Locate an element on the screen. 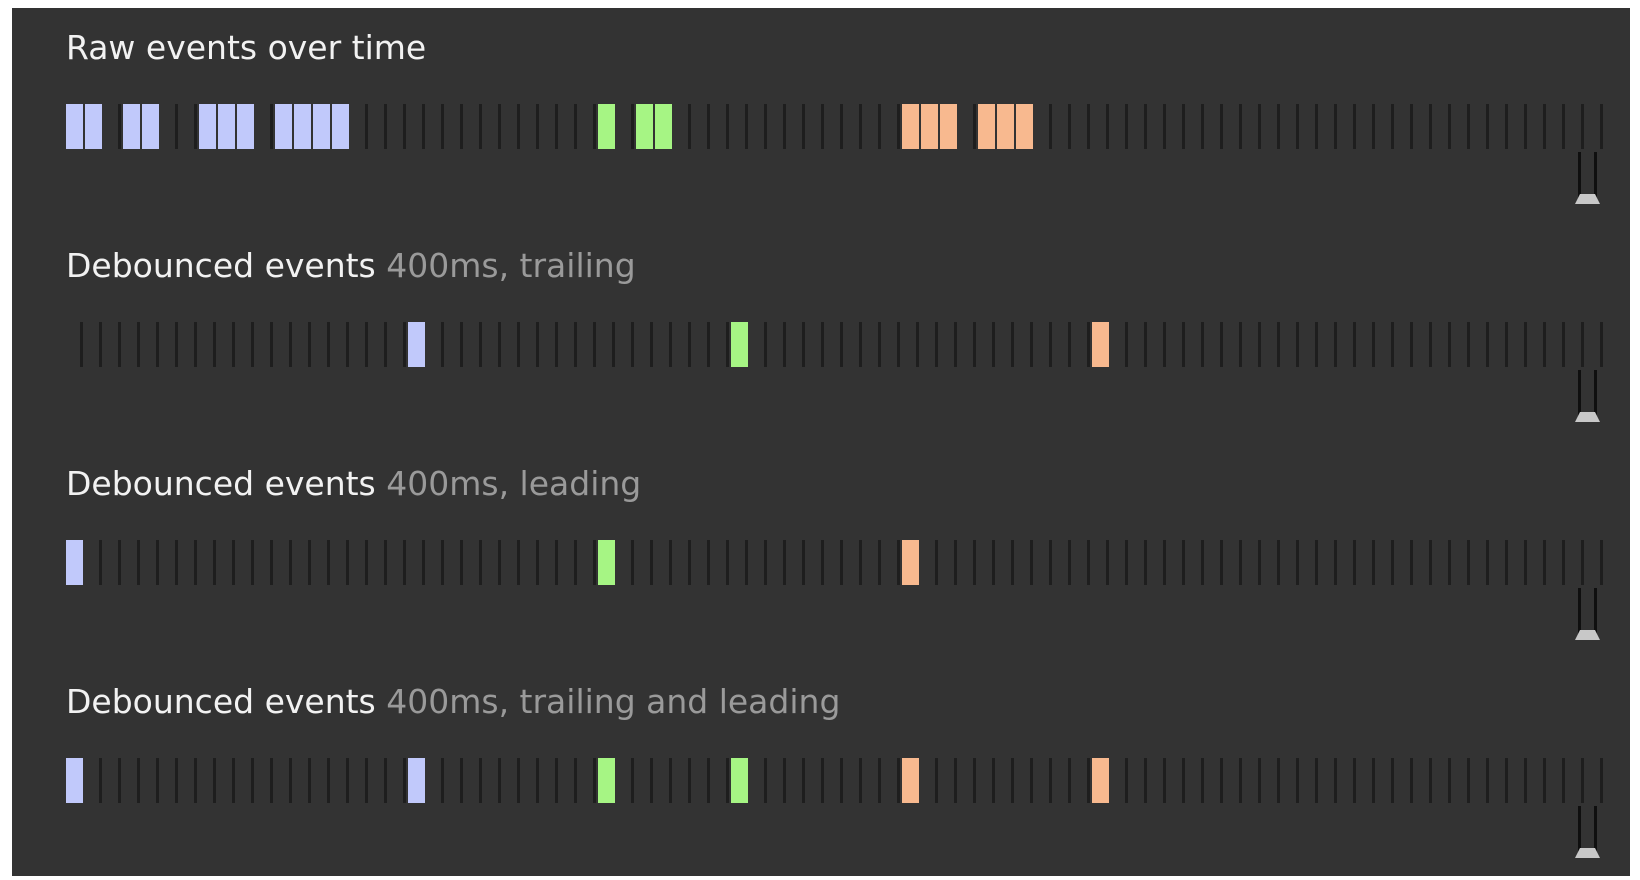 The image size is (1640, 880). row-title: Raw events over time is located at coordinates (246, 48).